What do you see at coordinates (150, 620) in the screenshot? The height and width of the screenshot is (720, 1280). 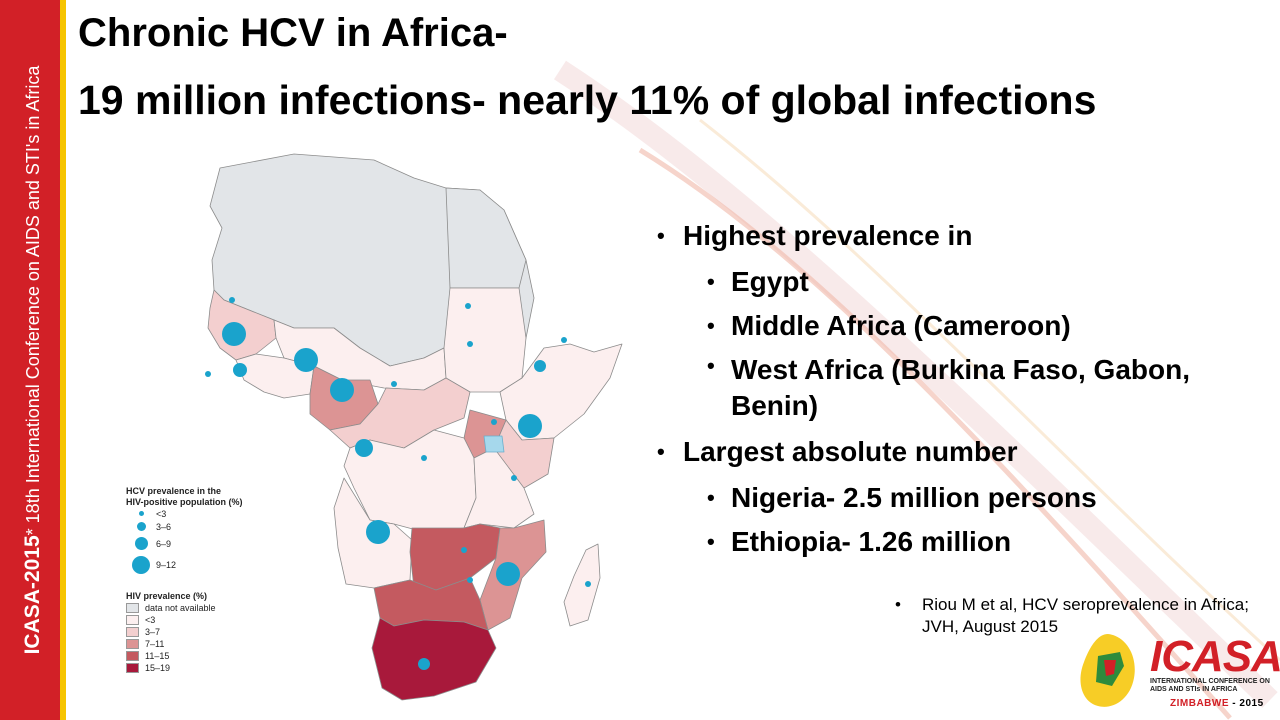 I see `hiv-legend-label: <3` at bounding box center [150, 620].